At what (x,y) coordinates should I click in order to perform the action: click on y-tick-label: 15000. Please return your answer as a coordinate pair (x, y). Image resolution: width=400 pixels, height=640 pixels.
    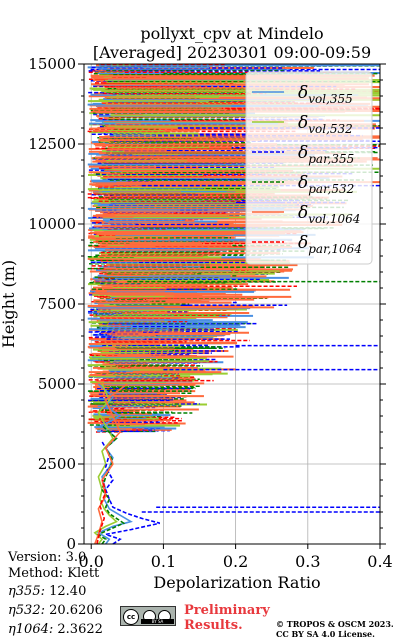
    Looking at the image, I should click on (52, 64).